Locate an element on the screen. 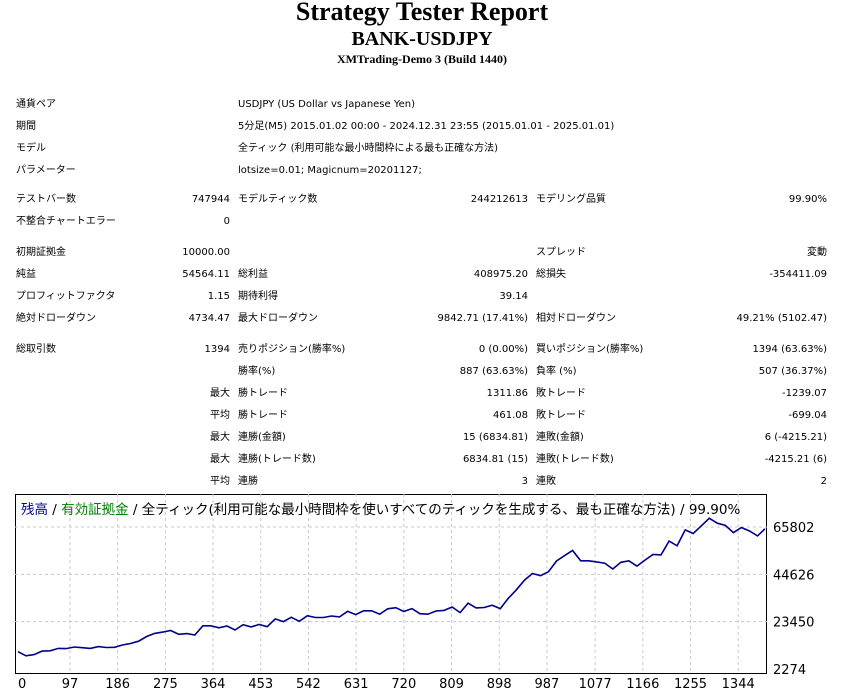  params-value: lotsize=0.01; Magicnum=20201127; is located at coordinates (330, 170).